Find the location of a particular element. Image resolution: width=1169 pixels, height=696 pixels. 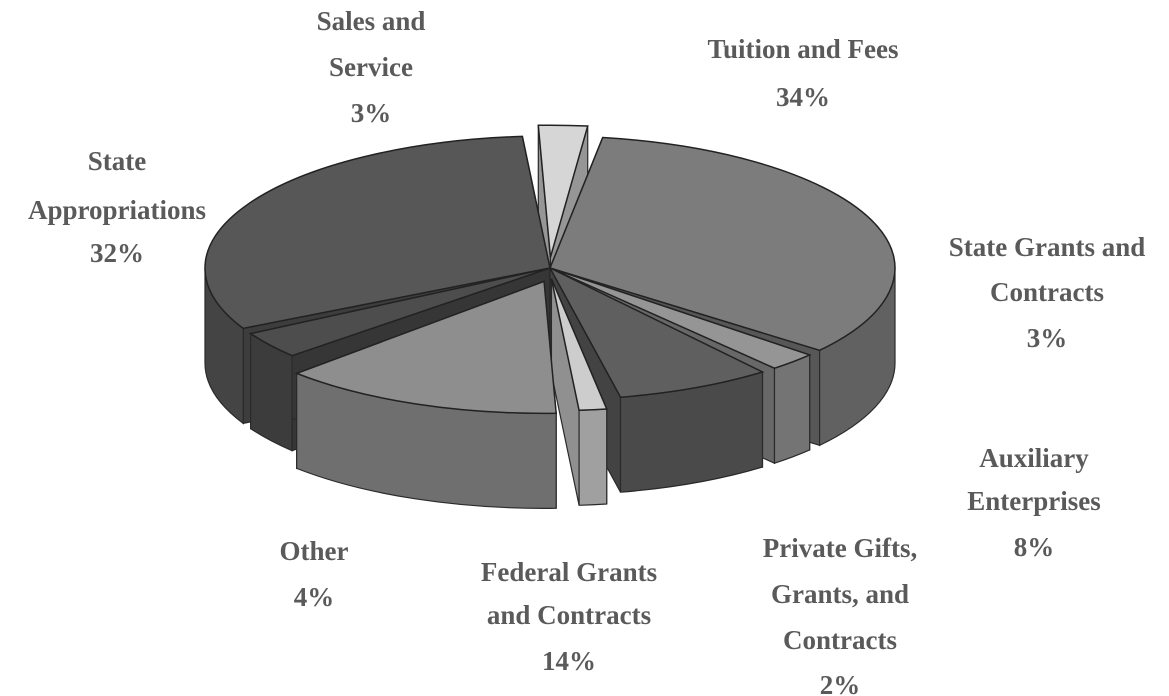

slice-label: State is located at coordinates (117, 161).